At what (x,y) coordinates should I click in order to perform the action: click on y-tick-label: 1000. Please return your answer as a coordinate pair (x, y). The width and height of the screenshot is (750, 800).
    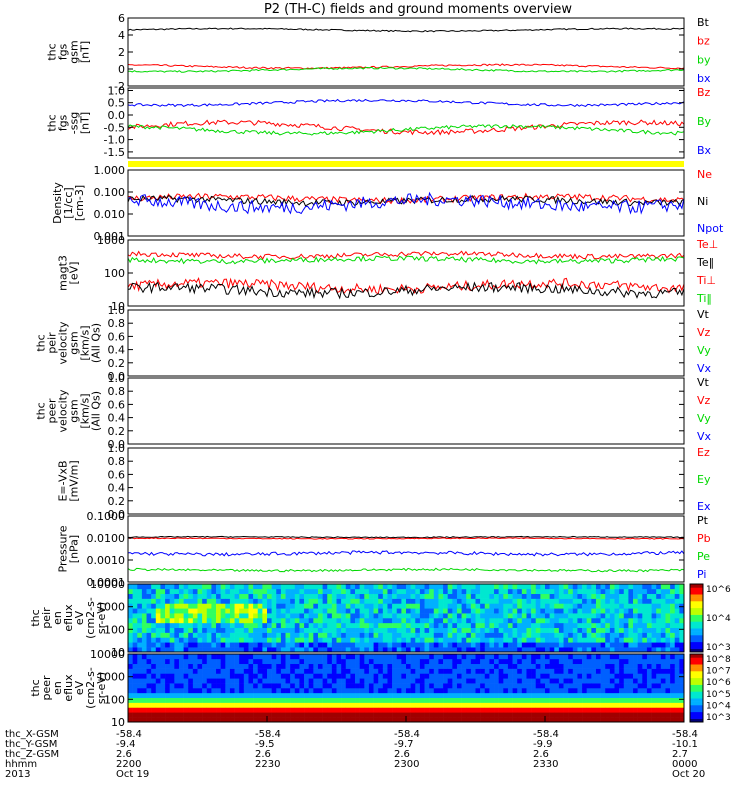
    Looking at the image, I should click on (111, 240).